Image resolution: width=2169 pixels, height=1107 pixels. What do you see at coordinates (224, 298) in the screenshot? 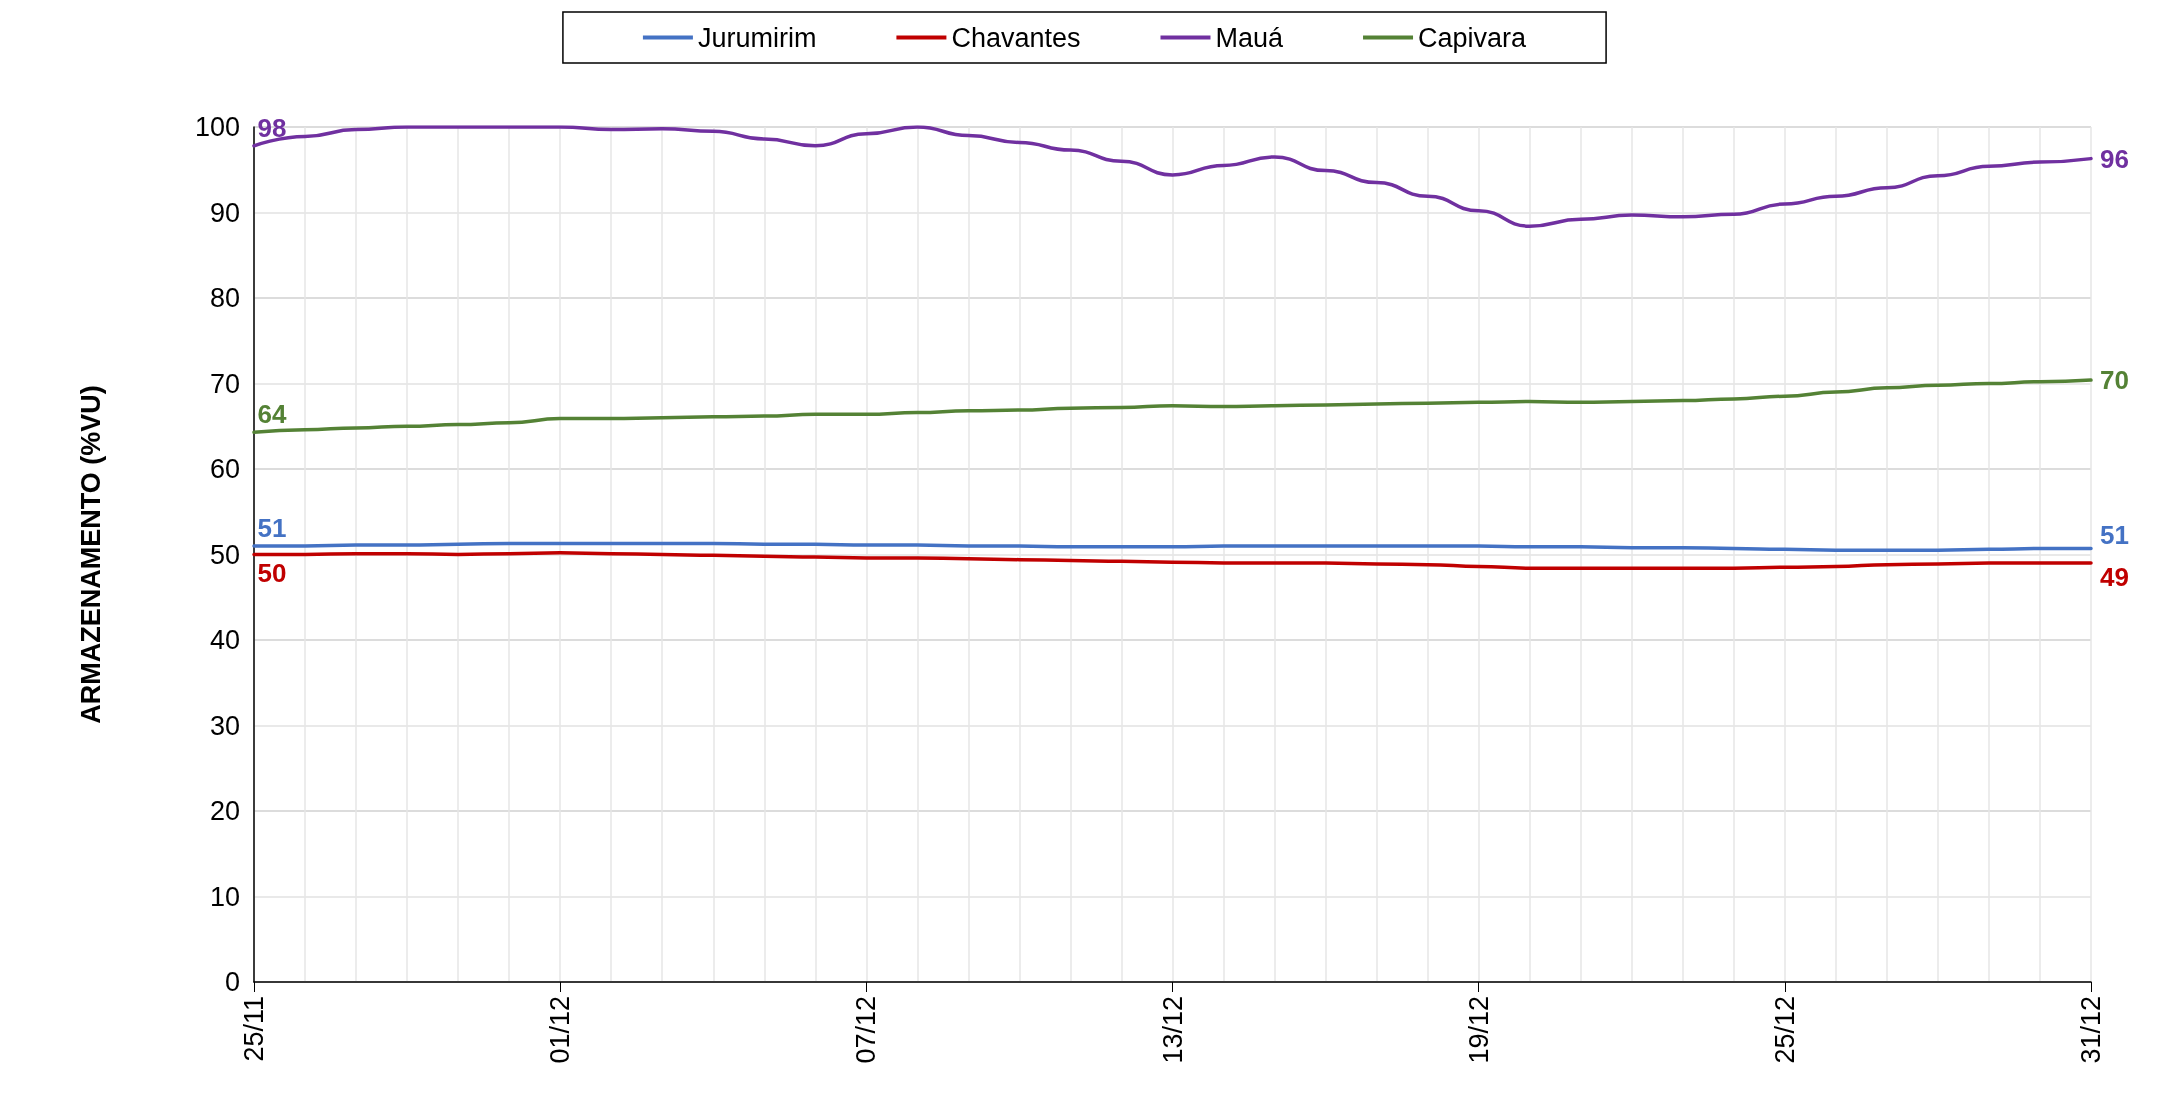
I see `y-tick-label: 80` at bounding box center [224, 298].